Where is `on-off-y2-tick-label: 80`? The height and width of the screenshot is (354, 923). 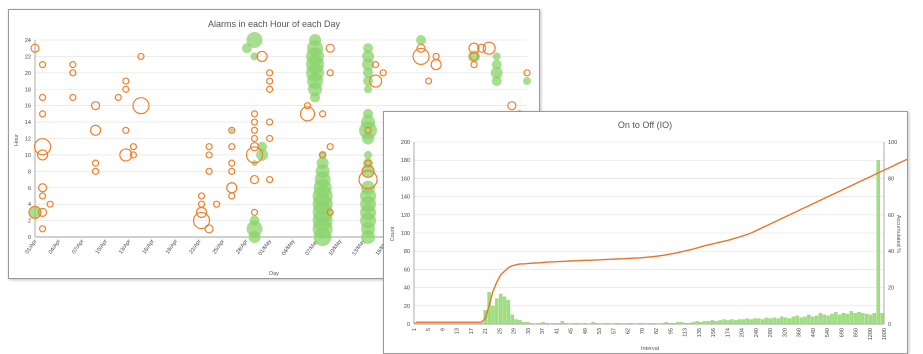 on-off-y2-tick-label: 80 is located at coordinates (891, 179).